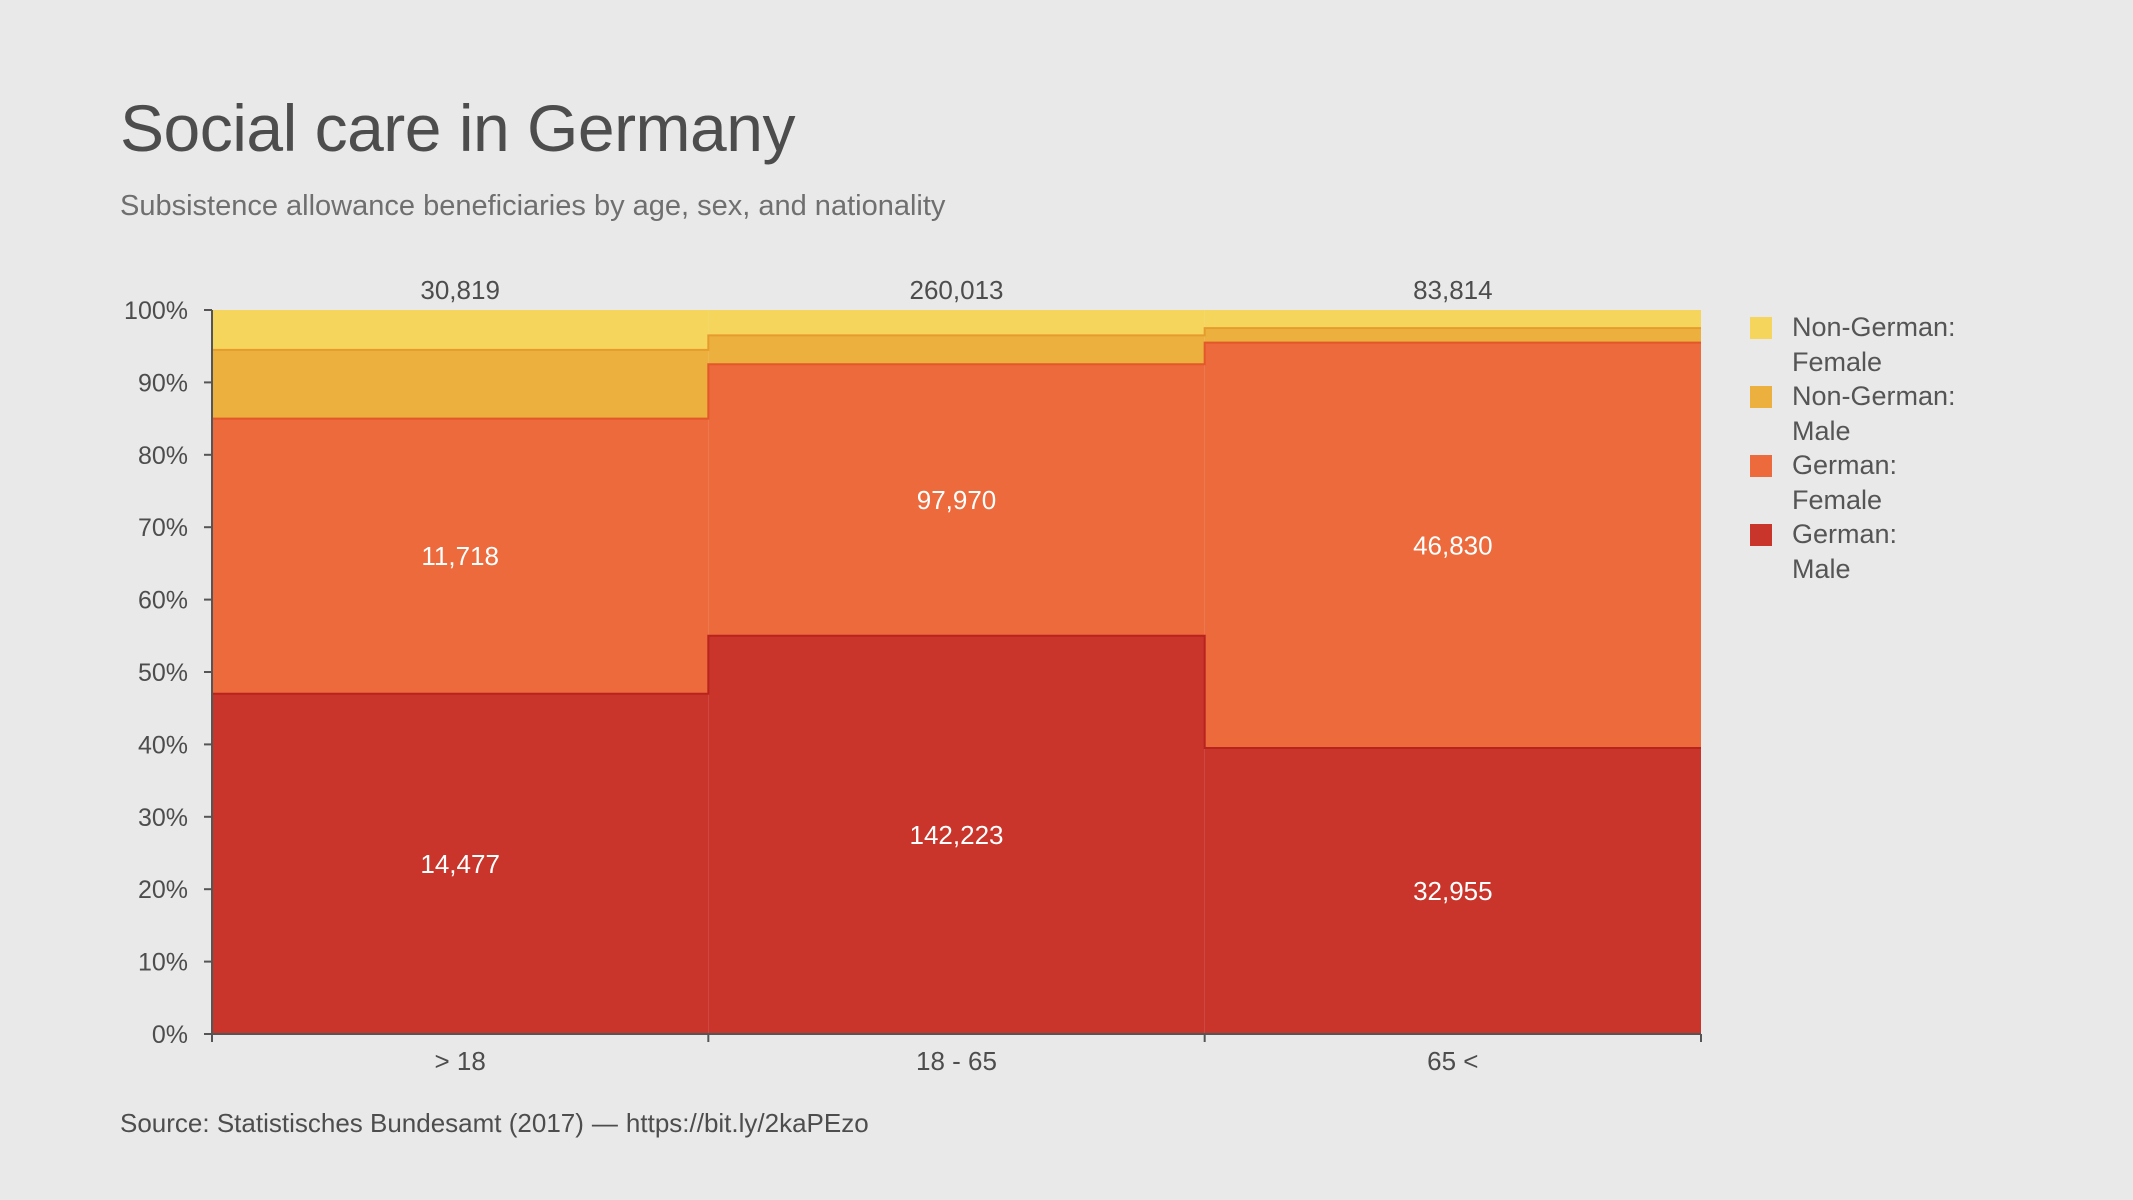 This screenshot has height=1200, width=2133. I want to click on y-tick-label: 100%, so click(156, 311).